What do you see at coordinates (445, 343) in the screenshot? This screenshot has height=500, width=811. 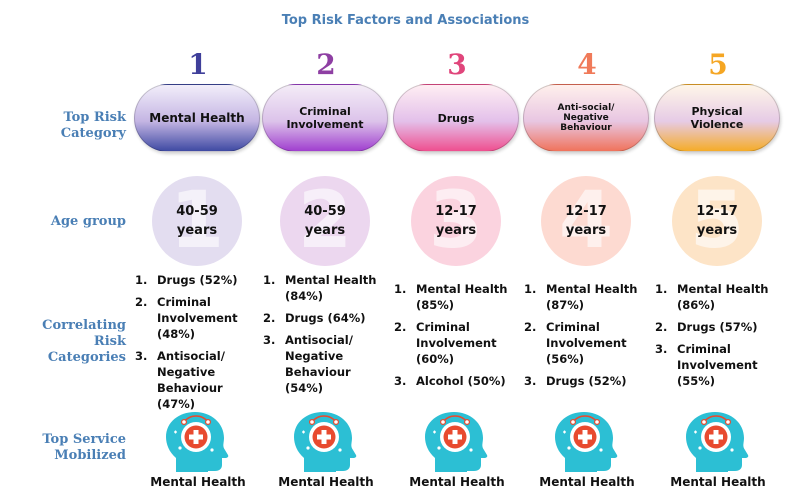 I see `list-item: 2. Criminal Involvement (60%)` at bounding box center [445, 343].